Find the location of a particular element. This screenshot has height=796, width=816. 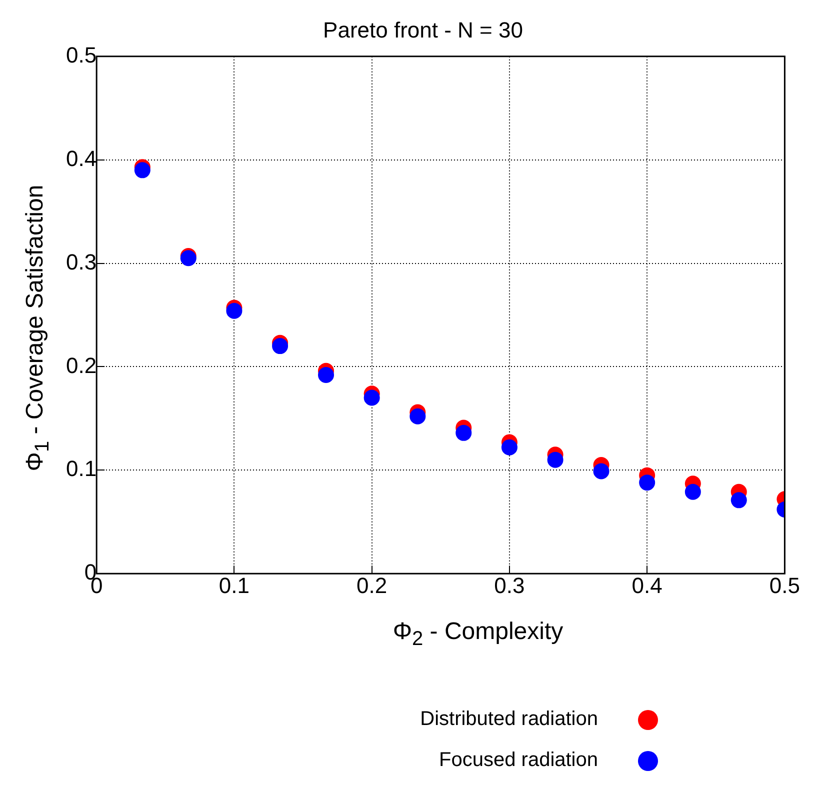

y-tick-label: 0.3 is located at coordinates (81, 261).